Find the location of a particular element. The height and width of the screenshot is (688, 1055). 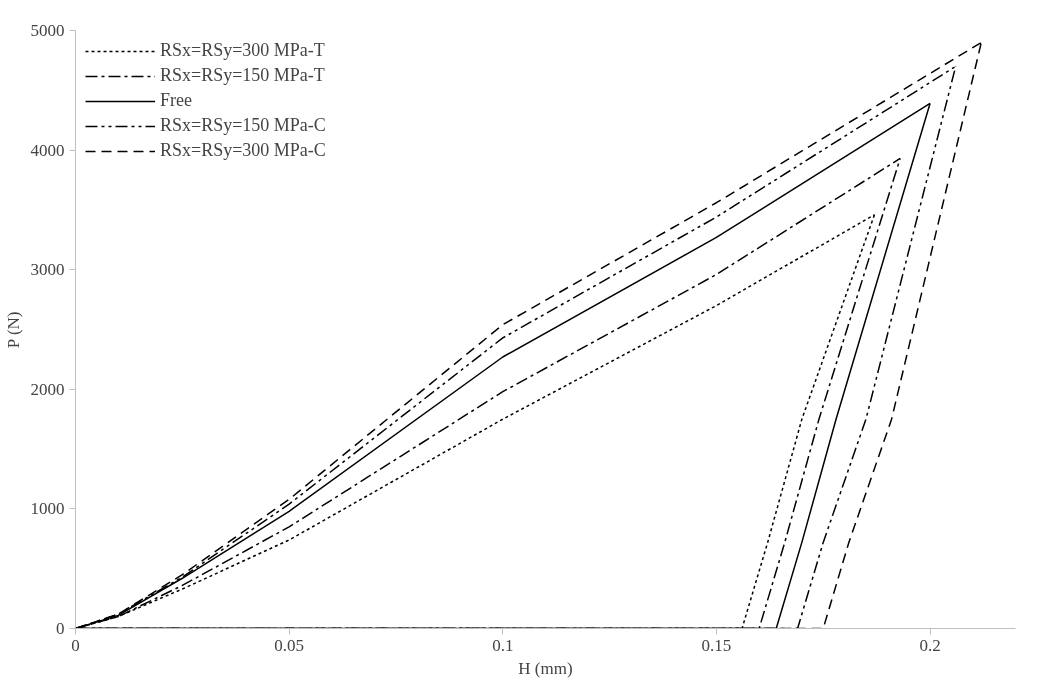

y-tick-label: 2000 is located at coordinates (47, 389).